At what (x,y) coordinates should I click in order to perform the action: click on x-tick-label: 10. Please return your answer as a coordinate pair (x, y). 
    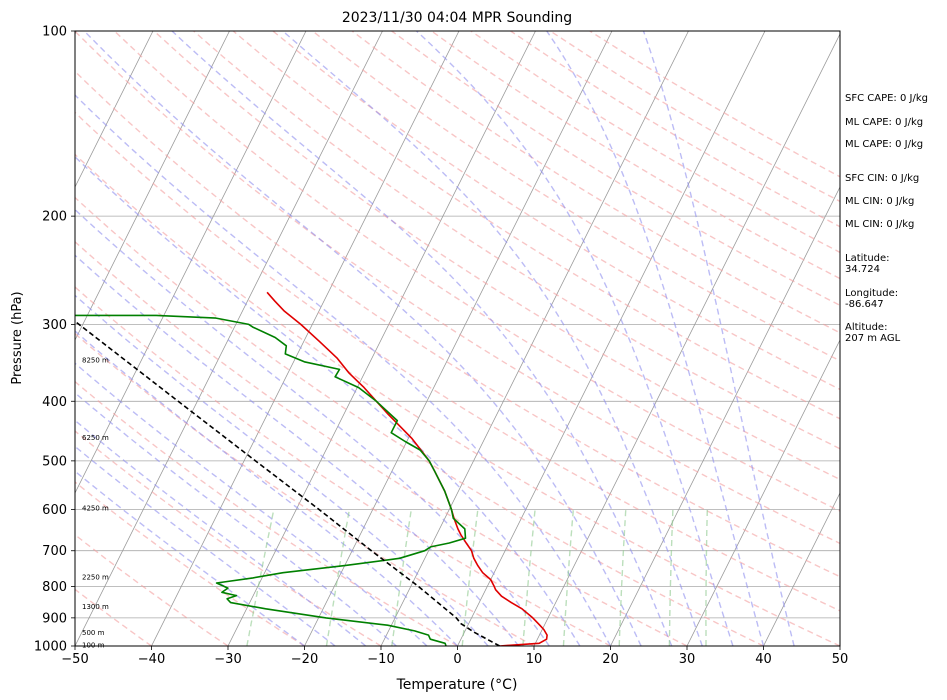
    Looking at the image, I should click on (534, 659).